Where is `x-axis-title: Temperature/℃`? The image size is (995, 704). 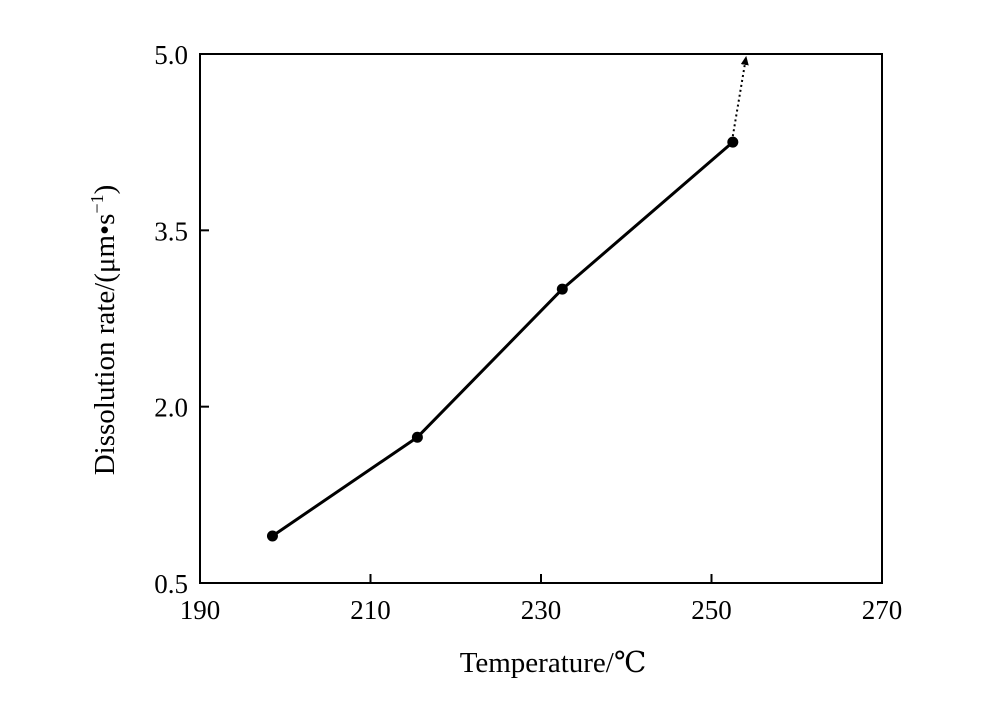
x-axis-title: Temperature/℃ is located at coordinates (553, 663).